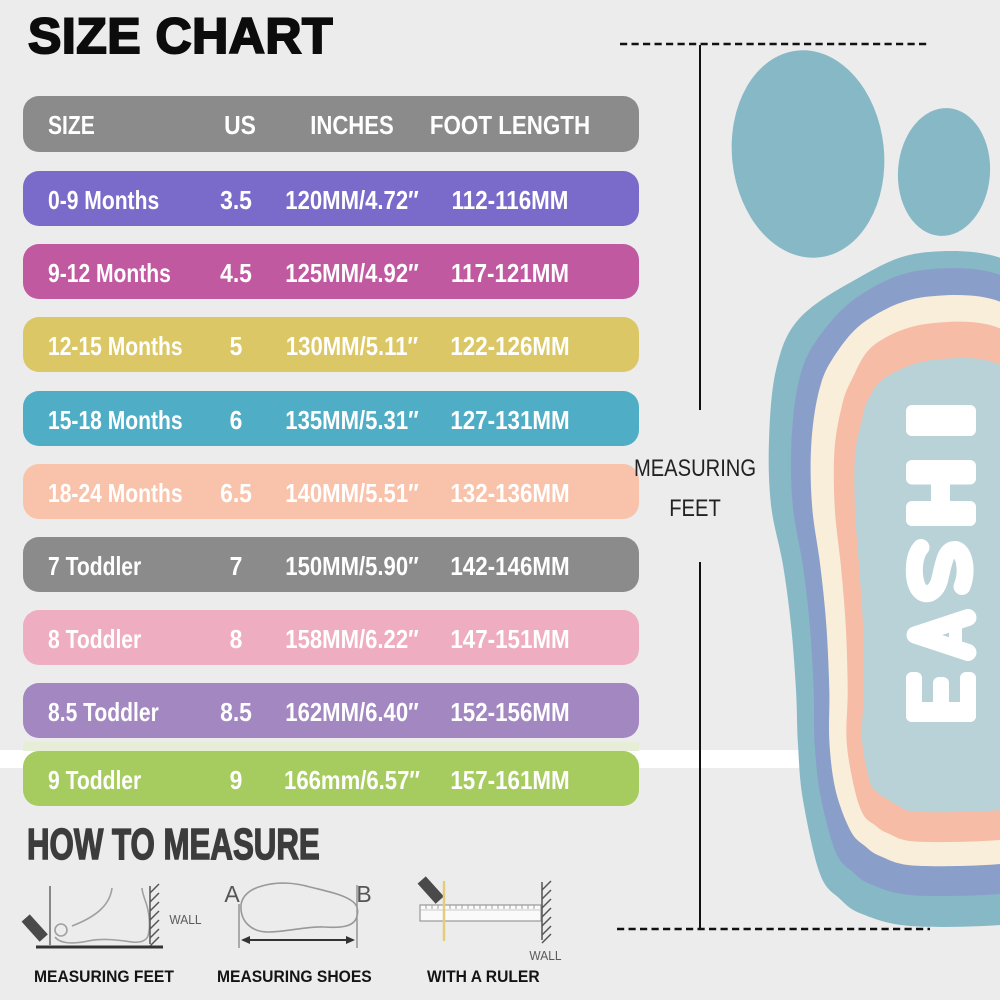 The width and height of the screenshot is (1000, 1000). I want to click on svg-text: B, so click(363, 894).